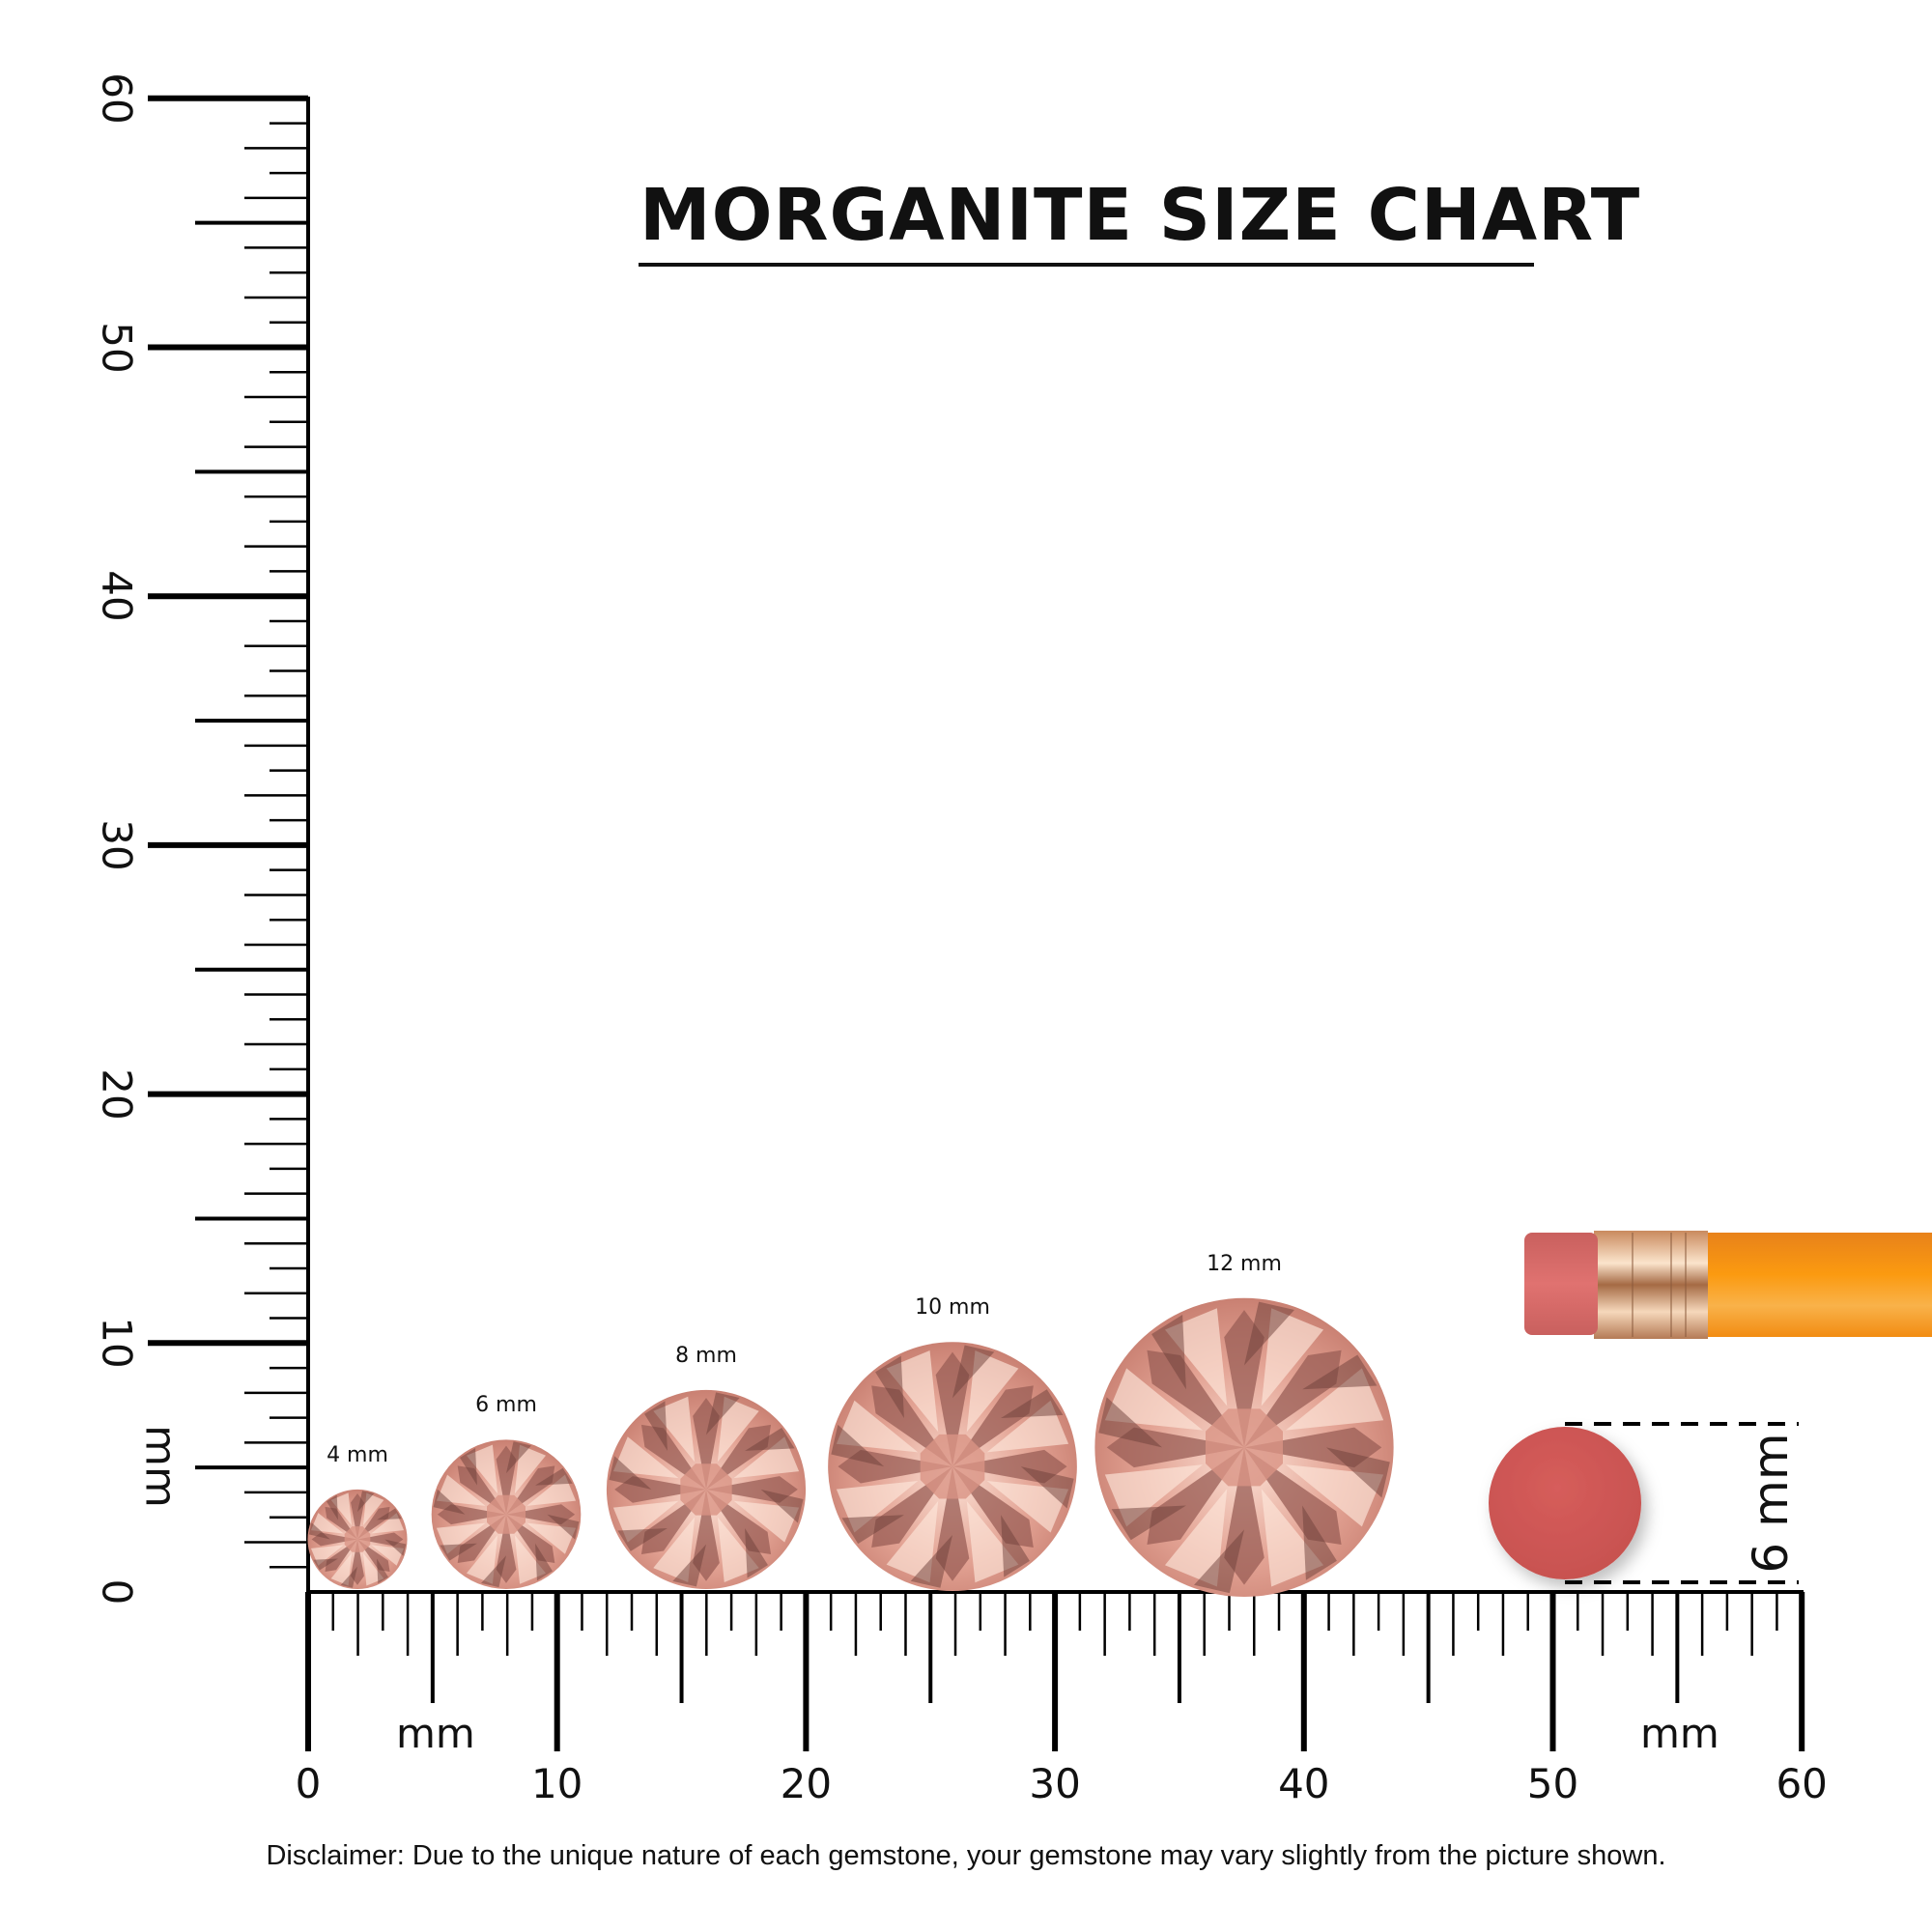 This screenshot has width=1932, height=1932. I want to click on x-tick-label: 10, so click(556, 1783).